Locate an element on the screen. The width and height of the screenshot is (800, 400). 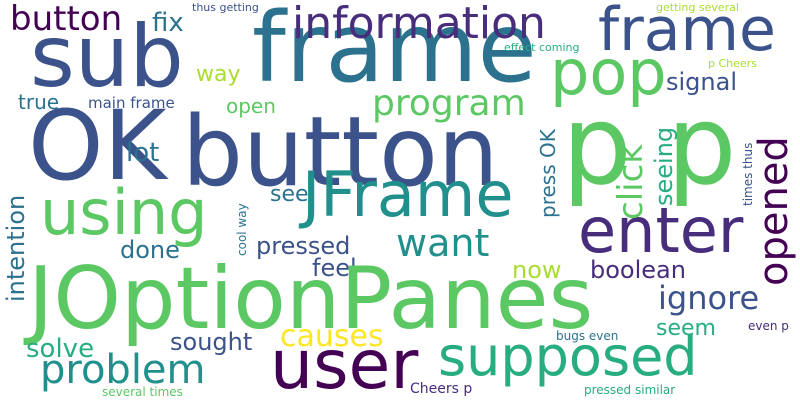
word-lot: lot is located at coordinates (143, 153).